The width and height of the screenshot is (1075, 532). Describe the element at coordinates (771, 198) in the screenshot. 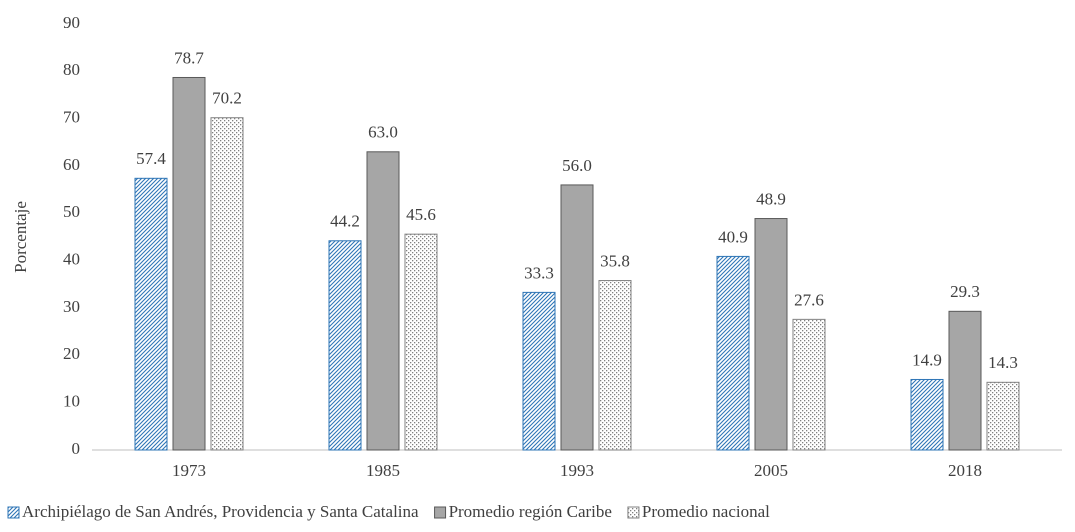

I see `value-label: 48.9` at that location.